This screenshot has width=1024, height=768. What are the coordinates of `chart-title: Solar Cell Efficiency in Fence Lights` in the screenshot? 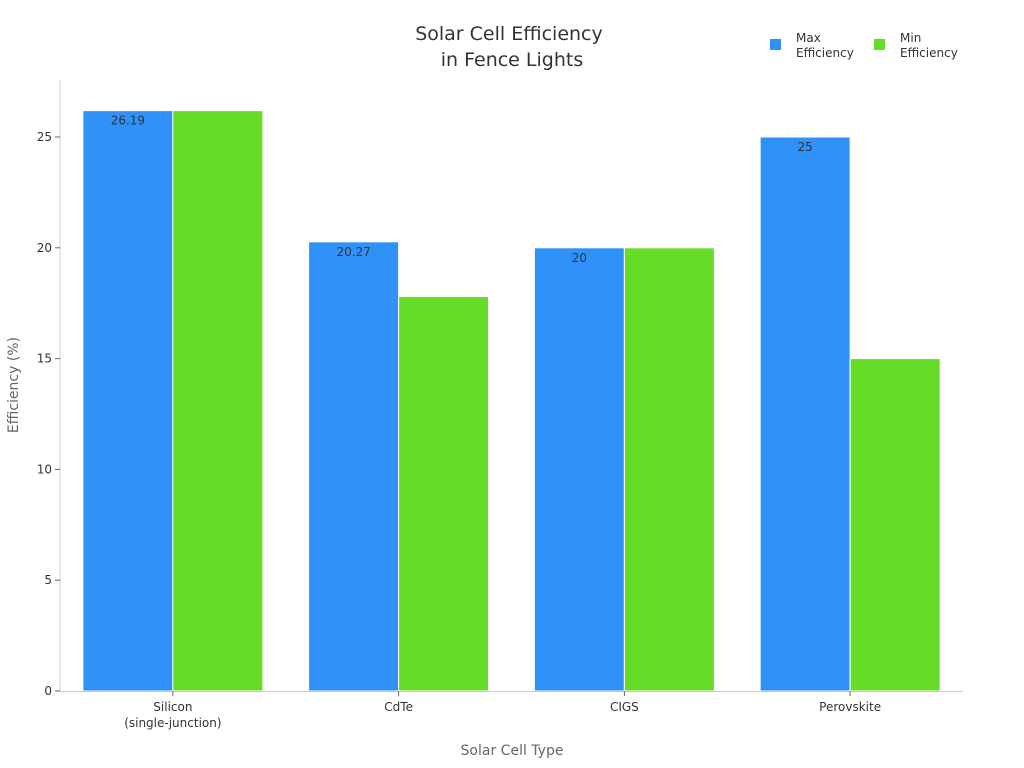 It's located at (512, 47).